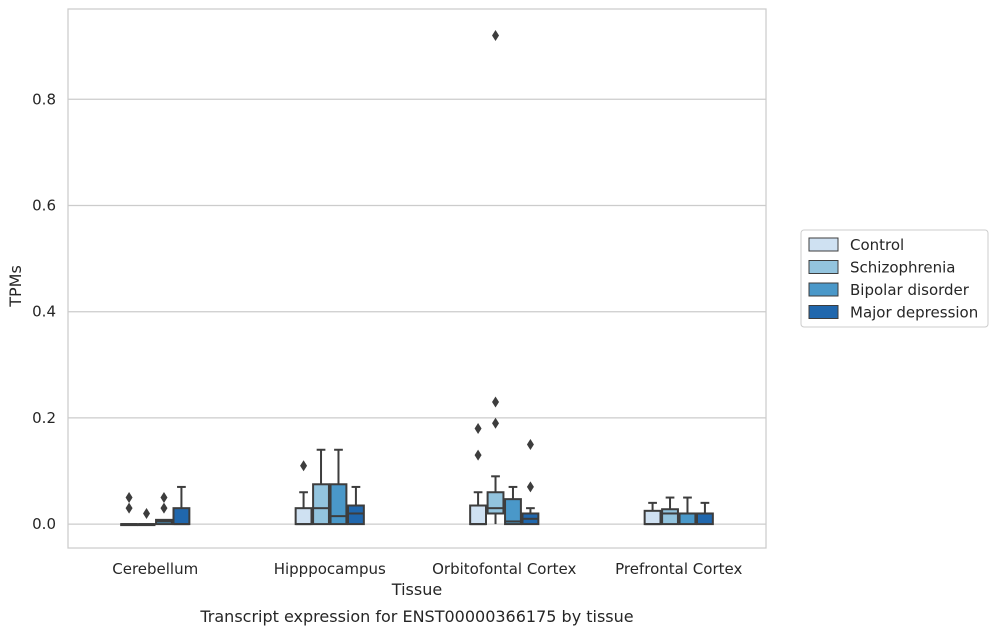 The image size is (997, 634). Describe the element at coordinates (910, 290) in the screenshot. I see `legend-entry: Bipolar disorder` at that location.